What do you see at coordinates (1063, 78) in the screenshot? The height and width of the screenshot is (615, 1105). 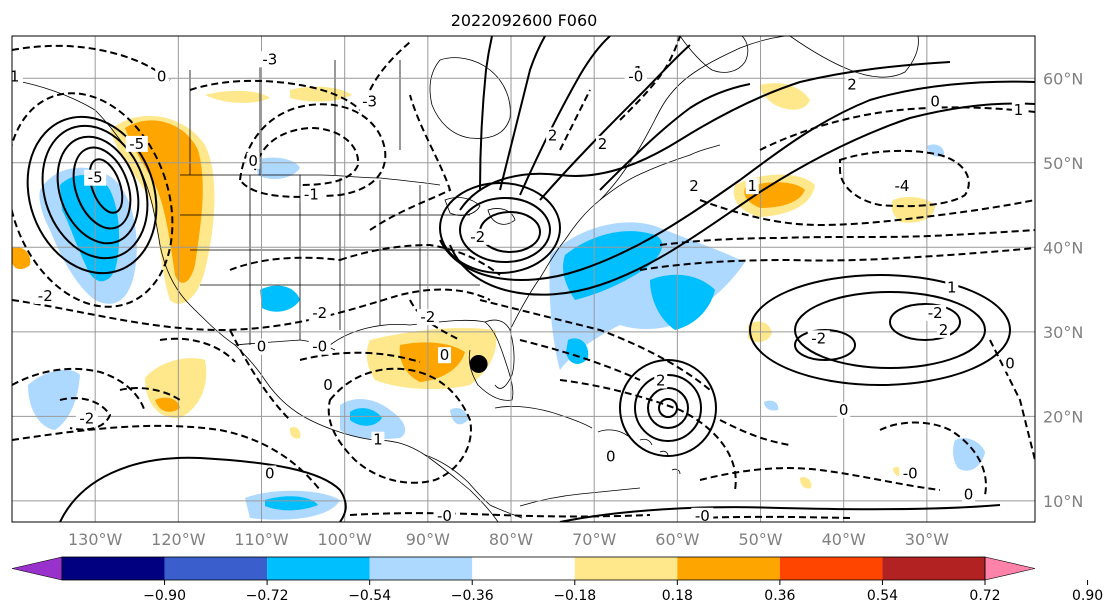 I see `latitude-tick-label: 60°N` at bounding box center [1063, 78].